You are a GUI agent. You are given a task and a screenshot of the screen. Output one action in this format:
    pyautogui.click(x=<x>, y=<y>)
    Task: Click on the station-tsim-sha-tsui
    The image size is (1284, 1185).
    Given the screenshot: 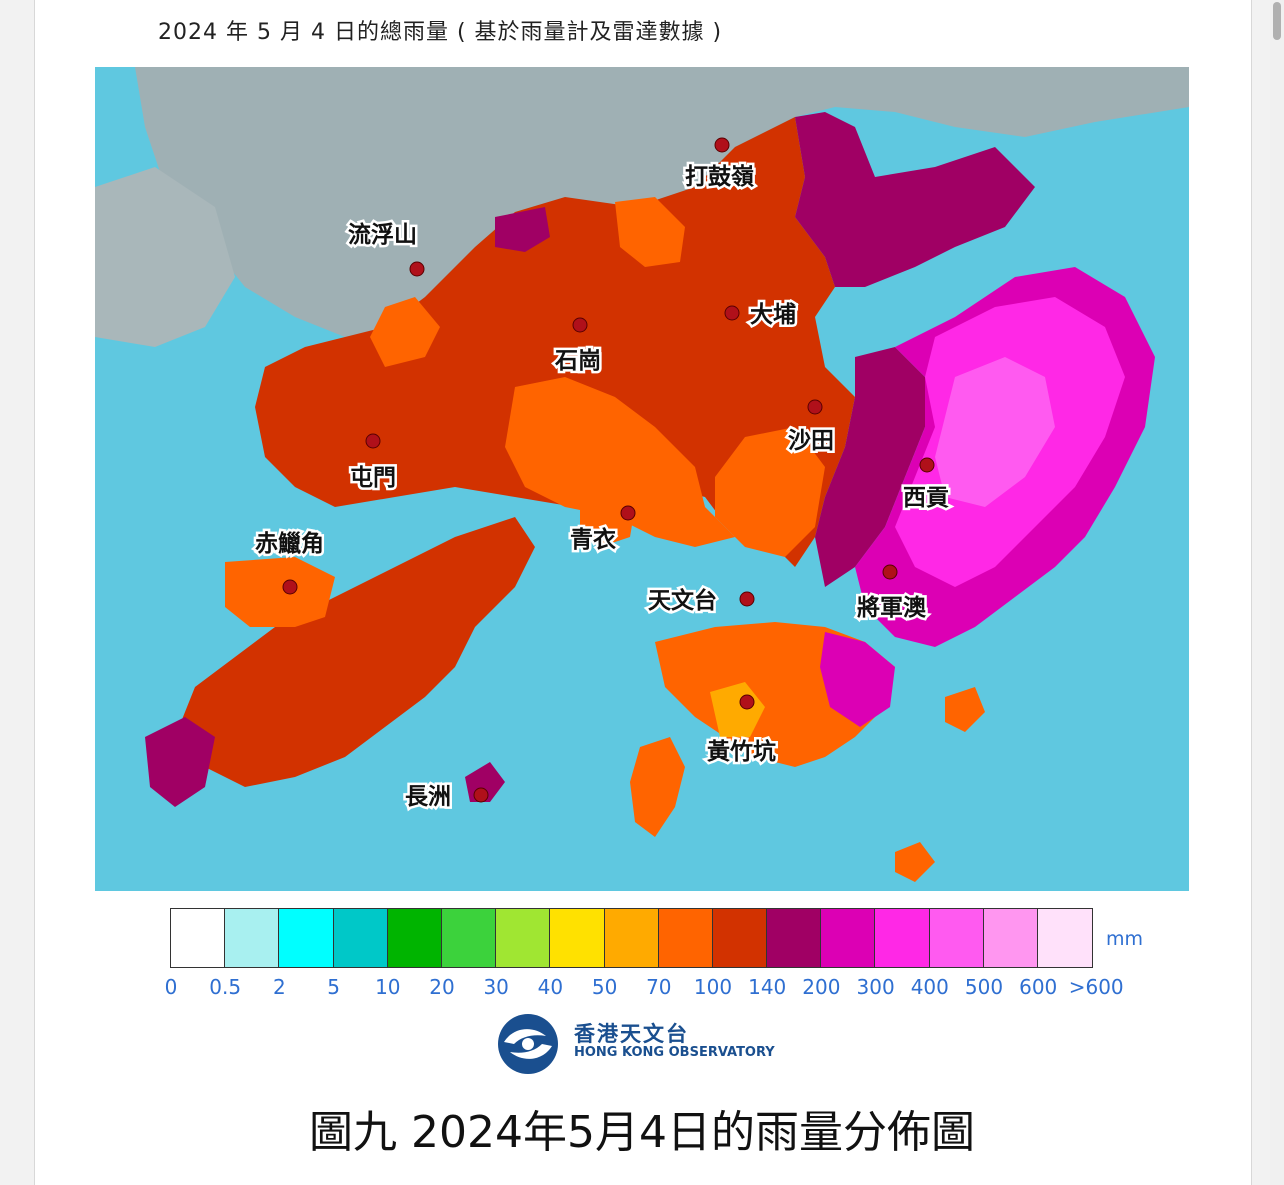 What is the action you would take?
    pyautogui.click(x=747, y=599)
    